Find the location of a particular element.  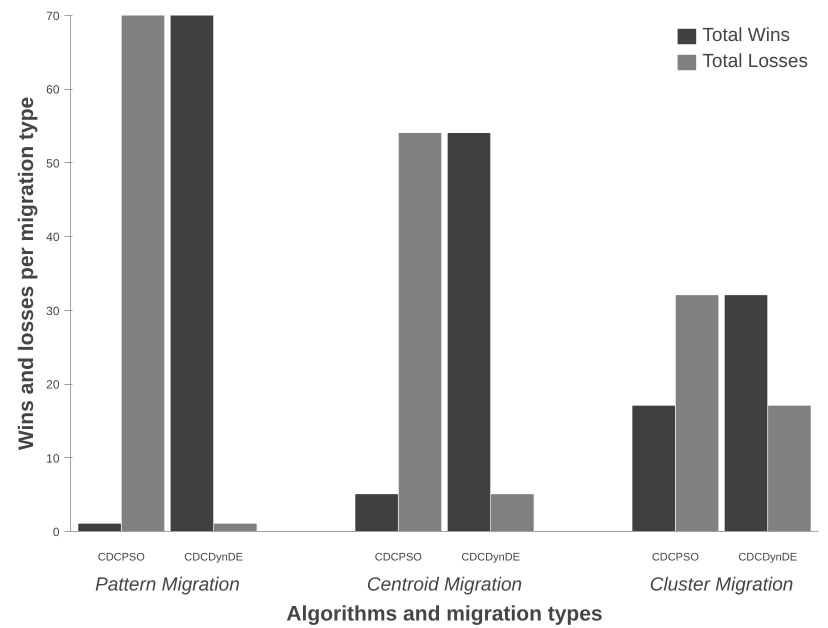

y-tick-label: 60 is located at coordinates (53, 89).